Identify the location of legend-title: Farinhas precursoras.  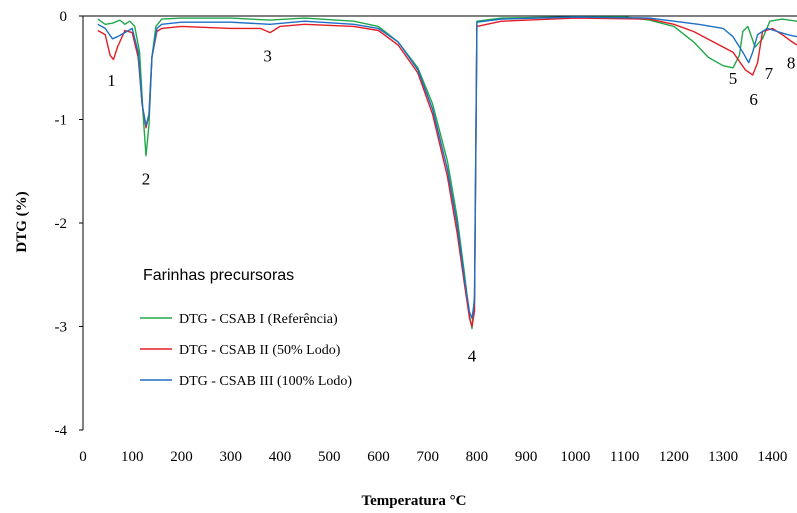
(218, 275).